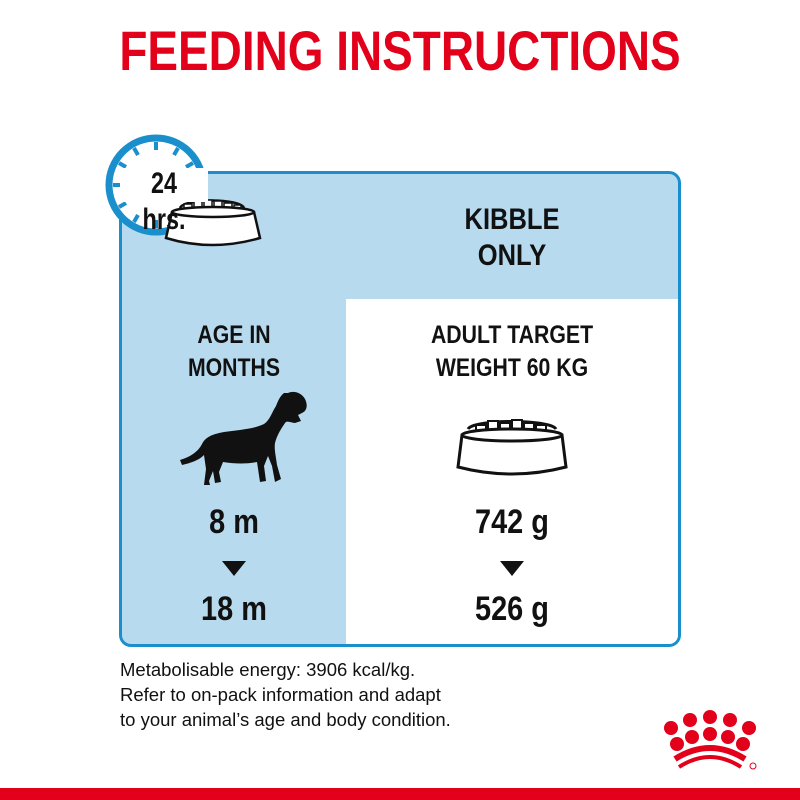 Image resolution: width=800 pixels, height=800 pixels. What do you see at coordinates (234, 352) in the screenshot?
I see `age-header: AGE IN MONTHS` at bounding box center [234, 352].